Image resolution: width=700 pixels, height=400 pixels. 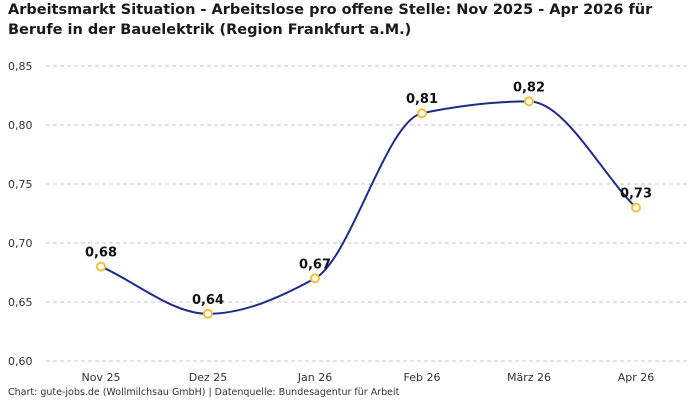 I want to click on x-axis-tick-labels: Nov 25 Dez 25 Jan 26 Feb 26 März 26 Apr 26, so click(x=368, y=377).